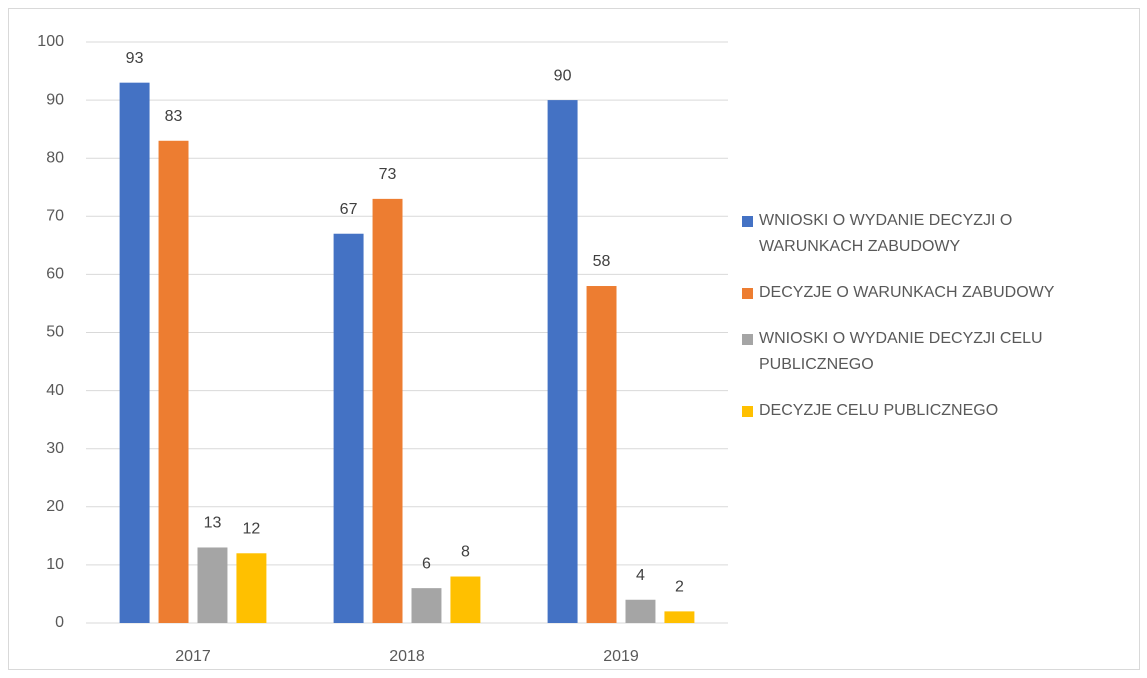 The width and height of the screenshot is (1147, 678). What do you see at coordinates (55, 506) in the screenshot?
I see `y-tick-label: 20` at bounding box center [55, 506].